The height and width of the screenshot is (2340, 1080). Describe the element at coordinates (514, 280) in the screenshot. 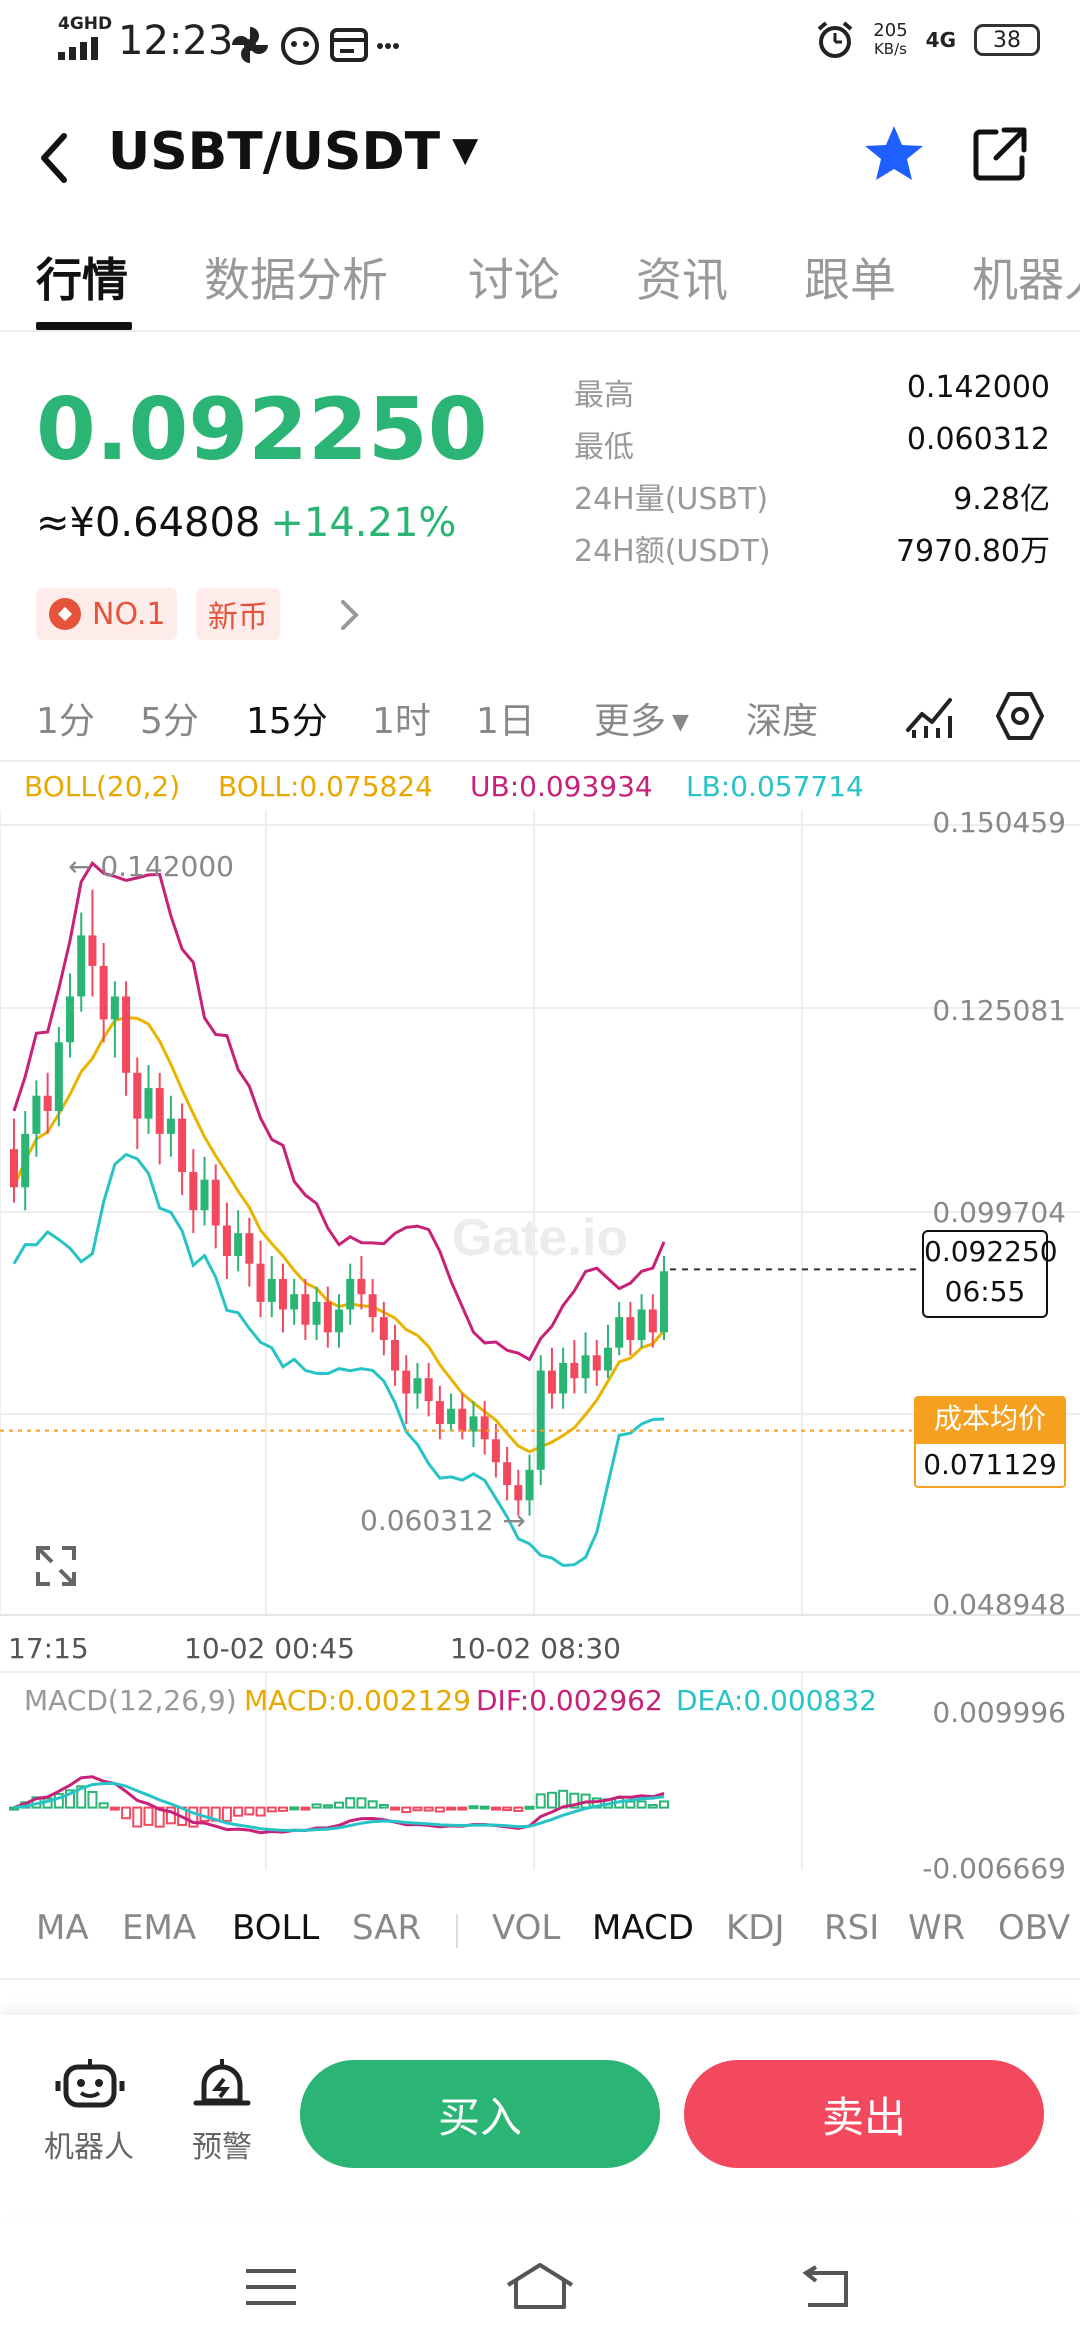

I see `tab-discussion: 讨论` at that location.